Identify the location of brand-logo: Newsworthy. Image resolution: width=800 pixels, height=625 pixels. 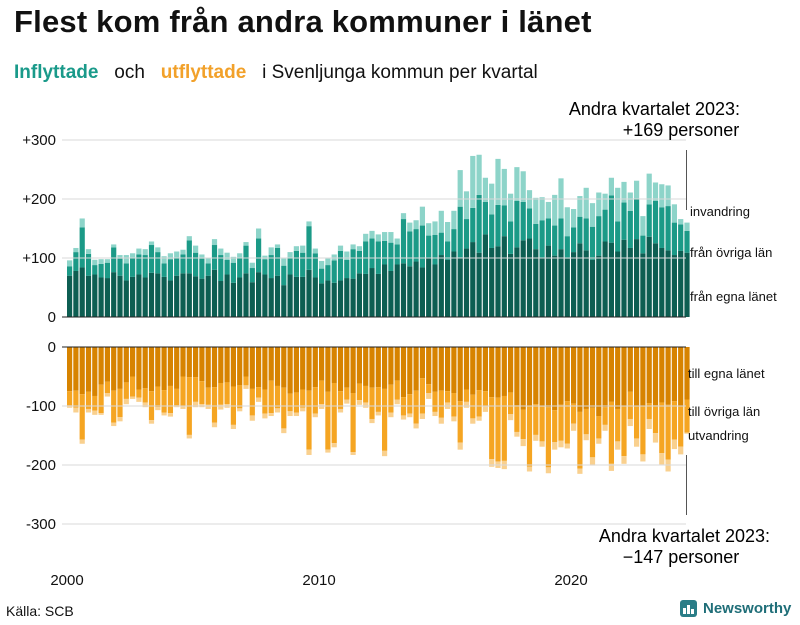
(735, 608).